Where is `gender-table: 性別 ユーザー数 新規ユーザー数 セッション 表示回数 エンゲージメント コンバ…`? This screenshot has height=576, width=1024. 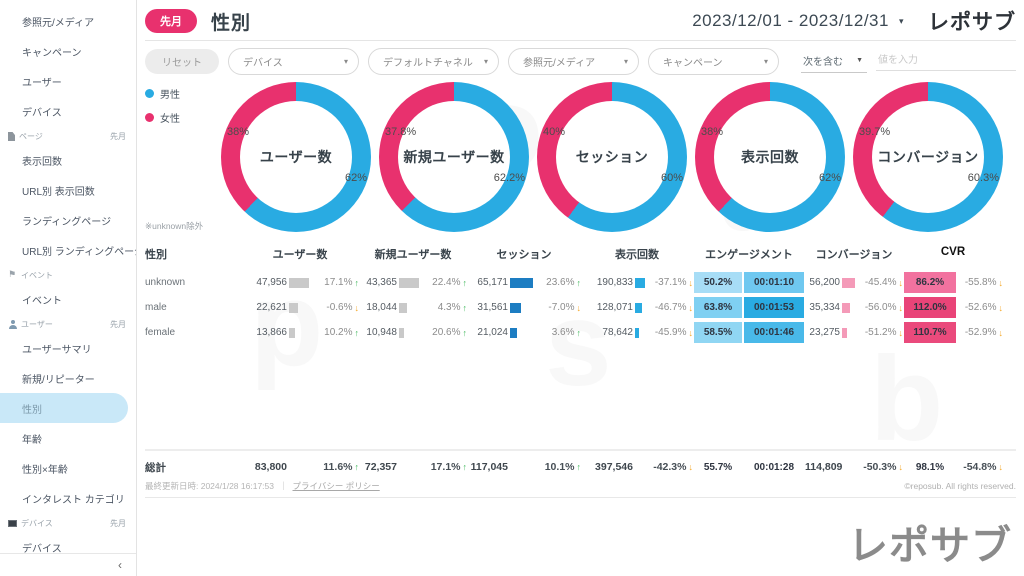 gender-table: 性別 ユーザー数 新規ユーザー数 セッション 表示回数 エンゲージメント コンバ… is located at coordinates (574, 295).